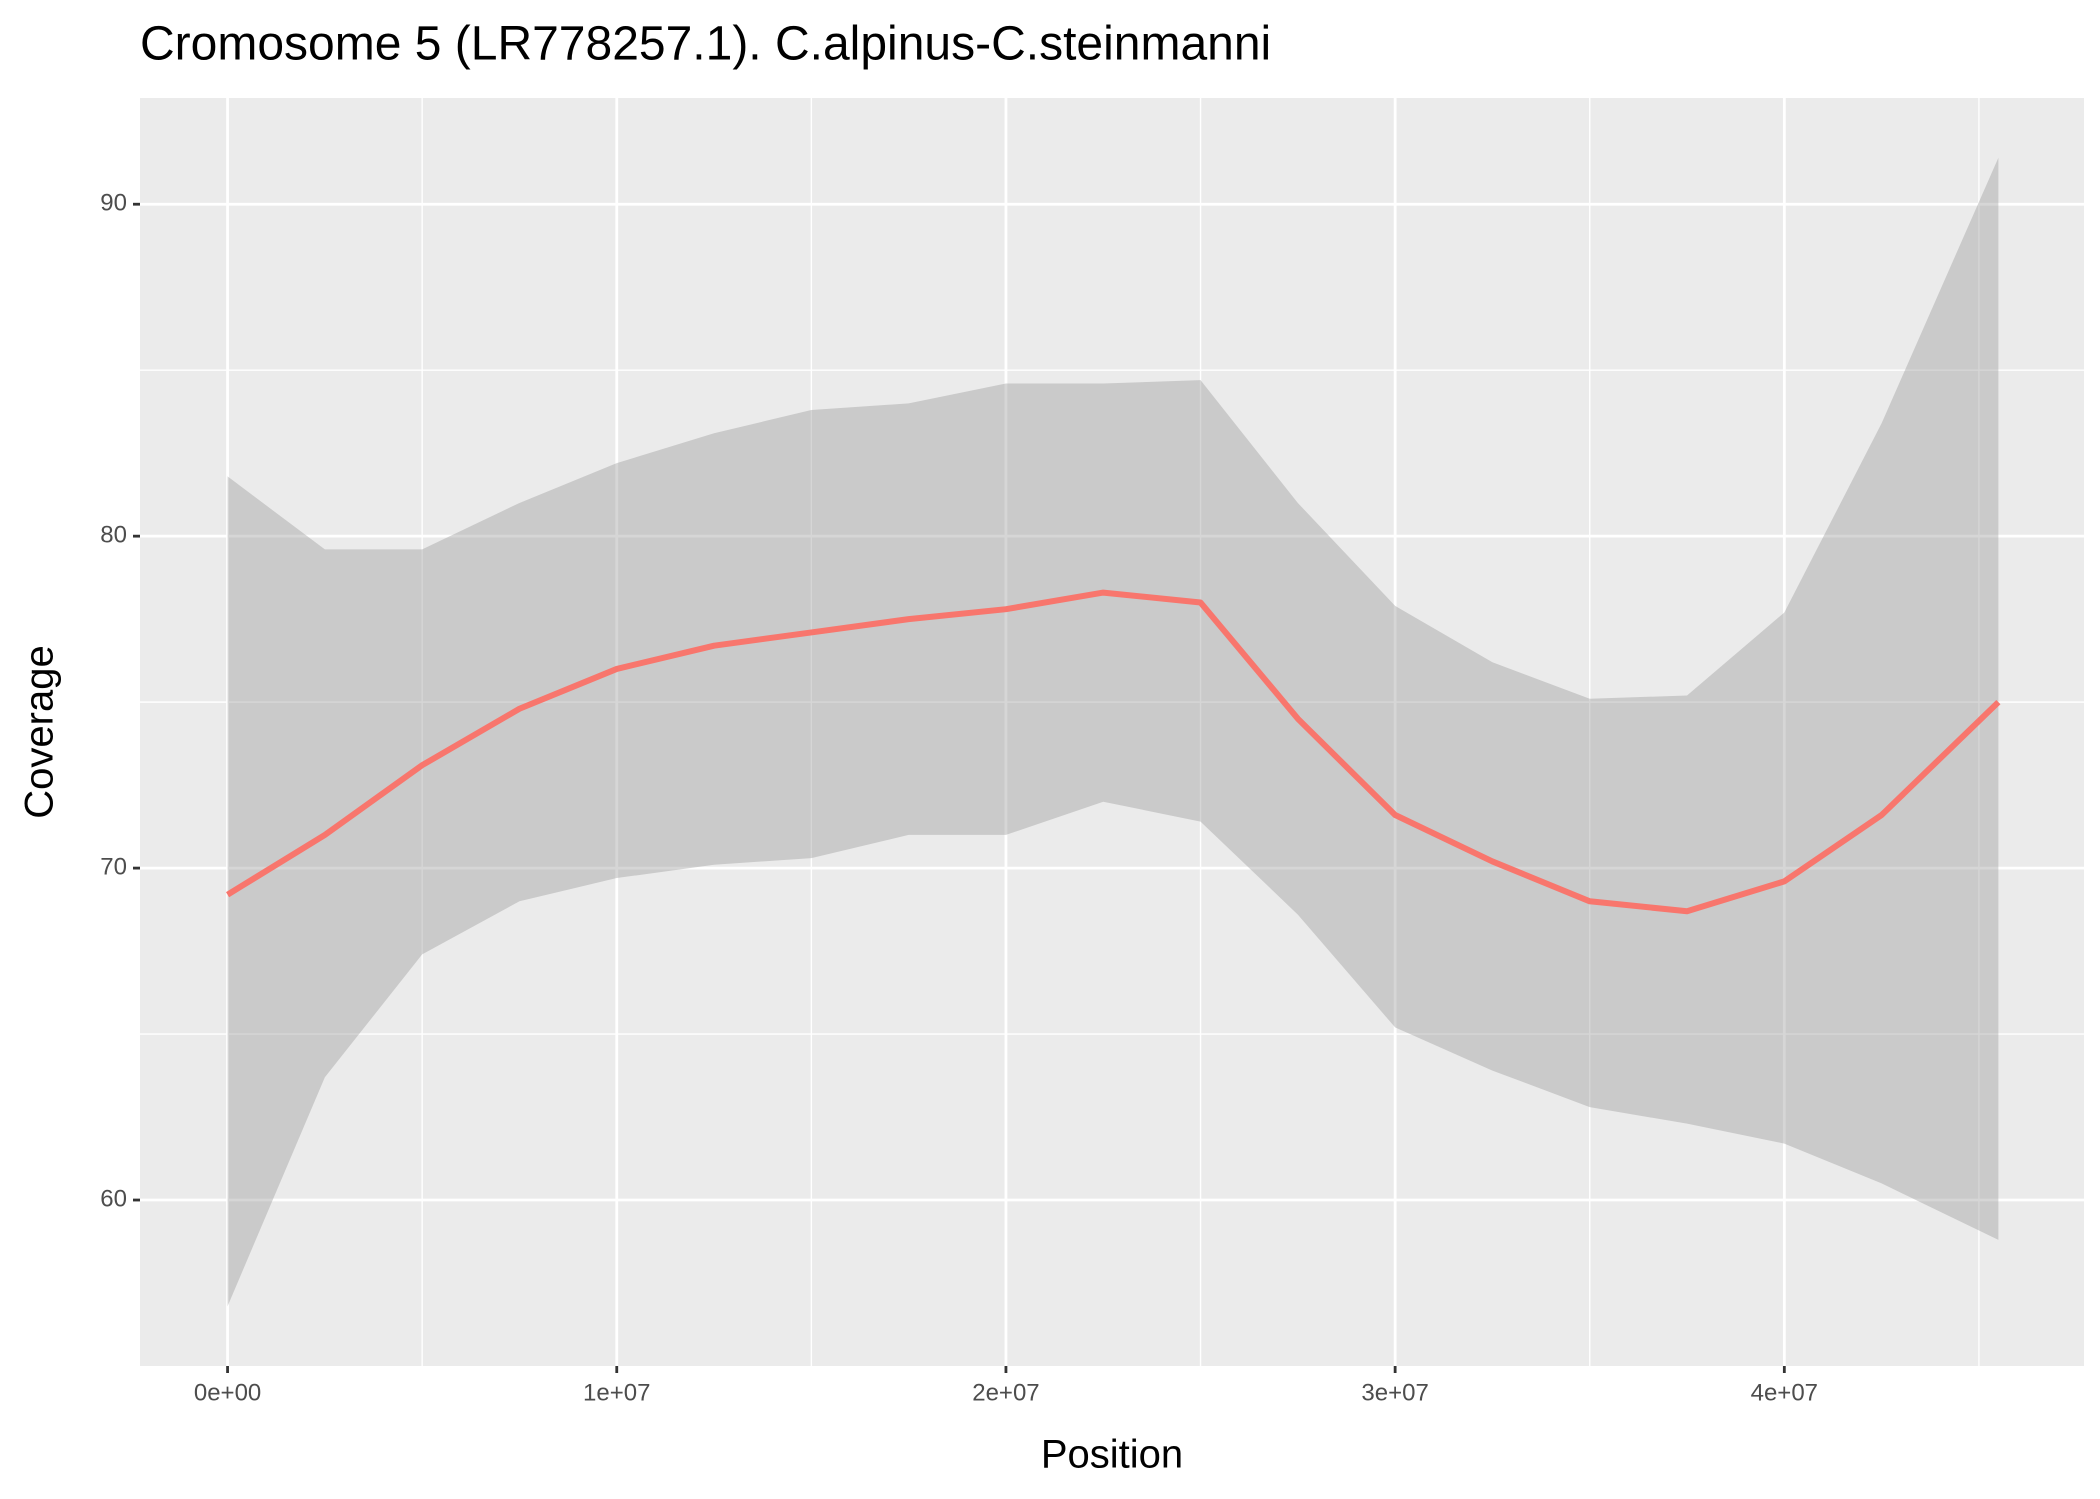  What do you see at coordinates (1394, 1392) in the screenshot?
I see `x-tick-label: 3e+07` at bounding box center [1394, 1392].